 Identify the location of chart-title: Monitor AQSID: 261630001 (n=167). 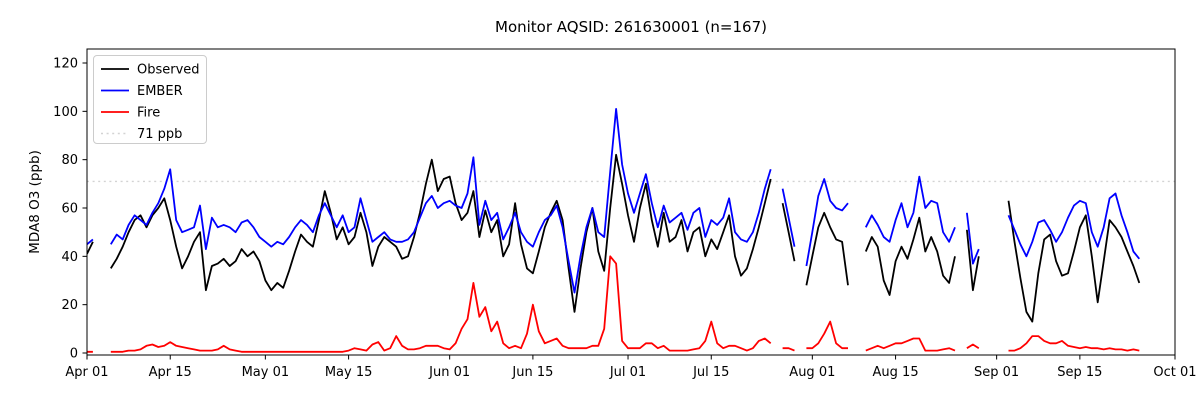
(631, 27).